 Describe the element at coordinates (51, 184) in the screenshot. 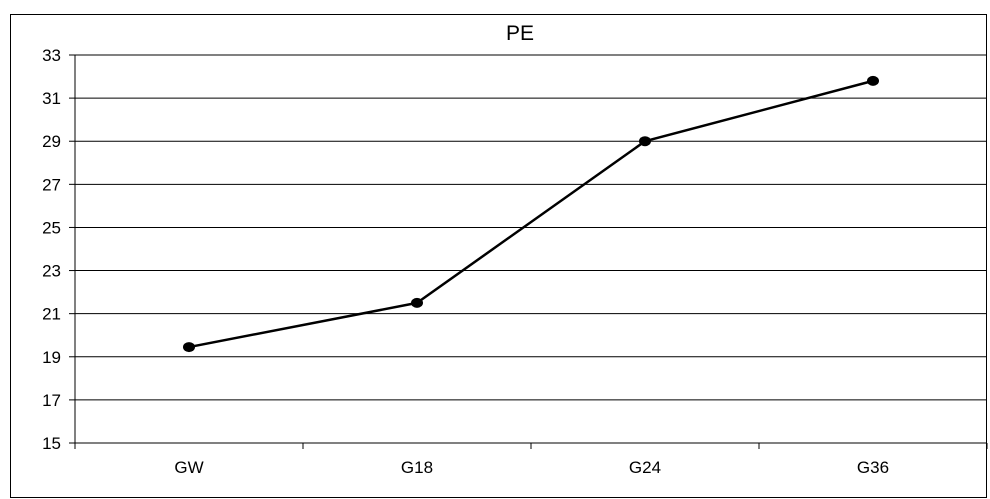

I see `y-tick-label: 27` at that location.